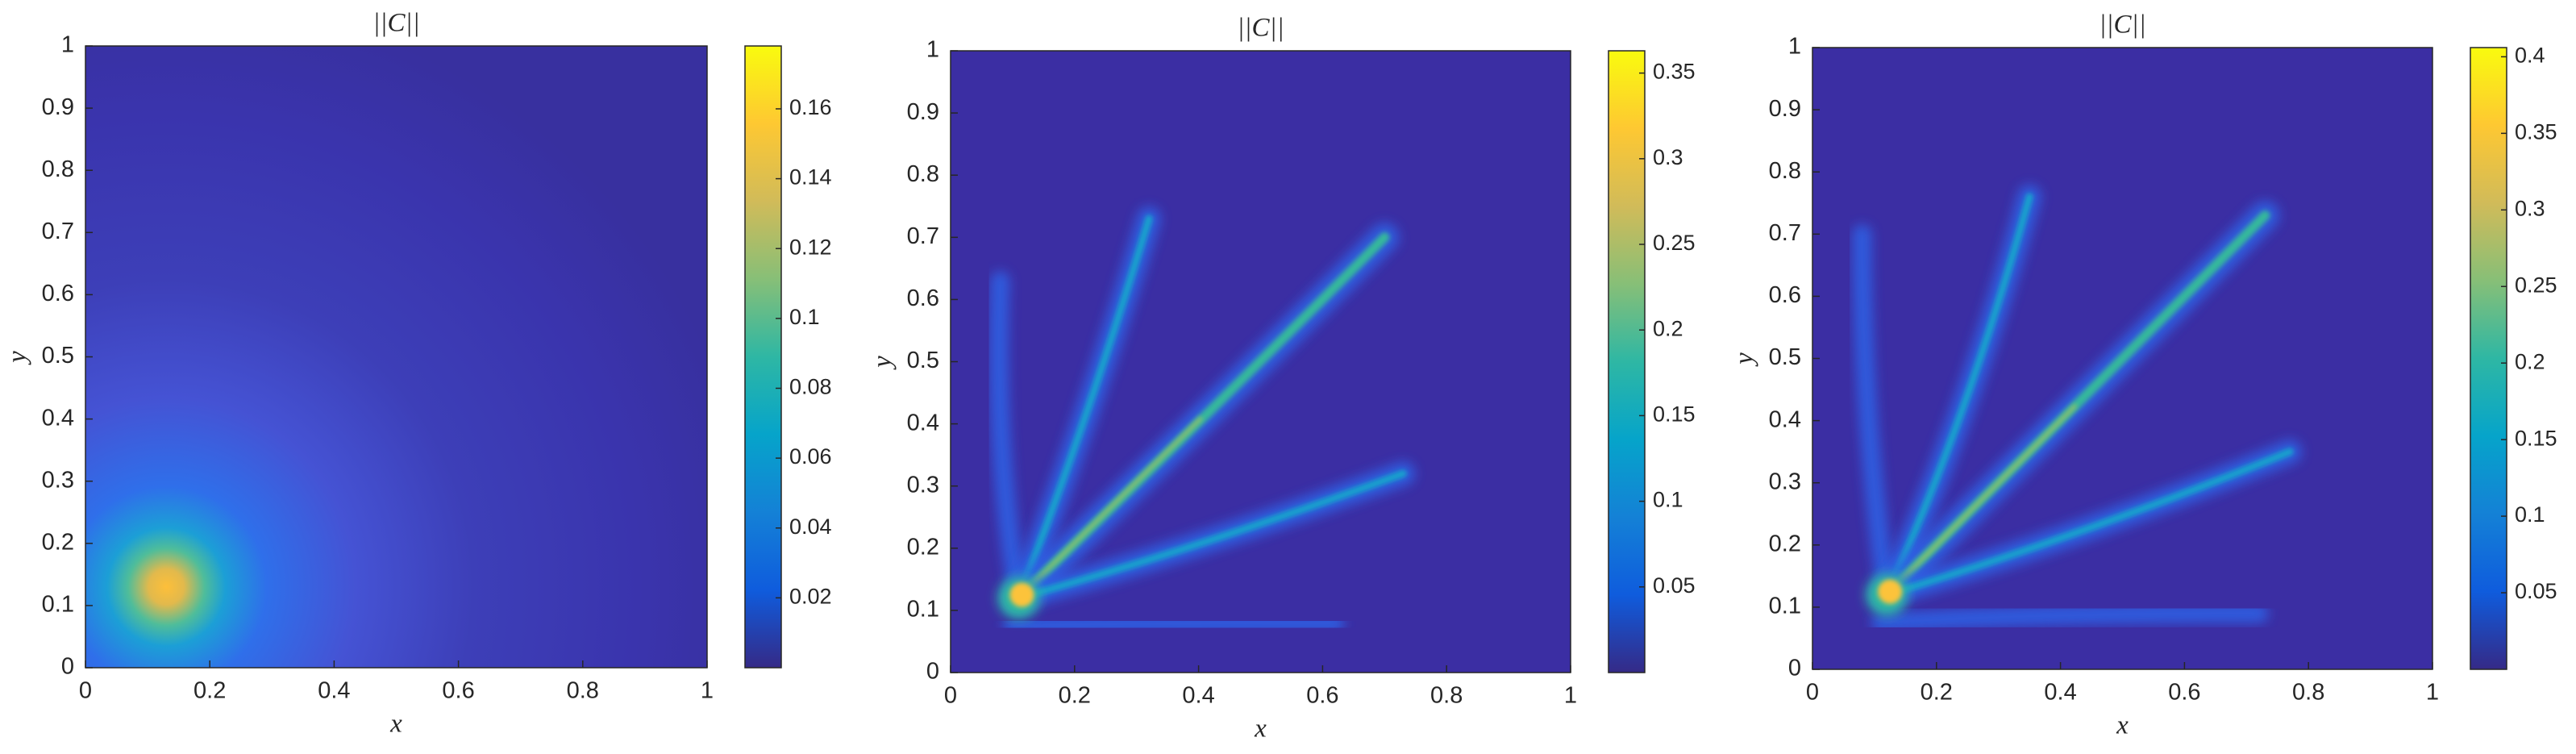 This screenshot has width=2576, height=754. What do you see at coordinates (811, 526) in the screenshot?
I see `colorbar-tick-label: 0.04` at bounding box center [811, 526].